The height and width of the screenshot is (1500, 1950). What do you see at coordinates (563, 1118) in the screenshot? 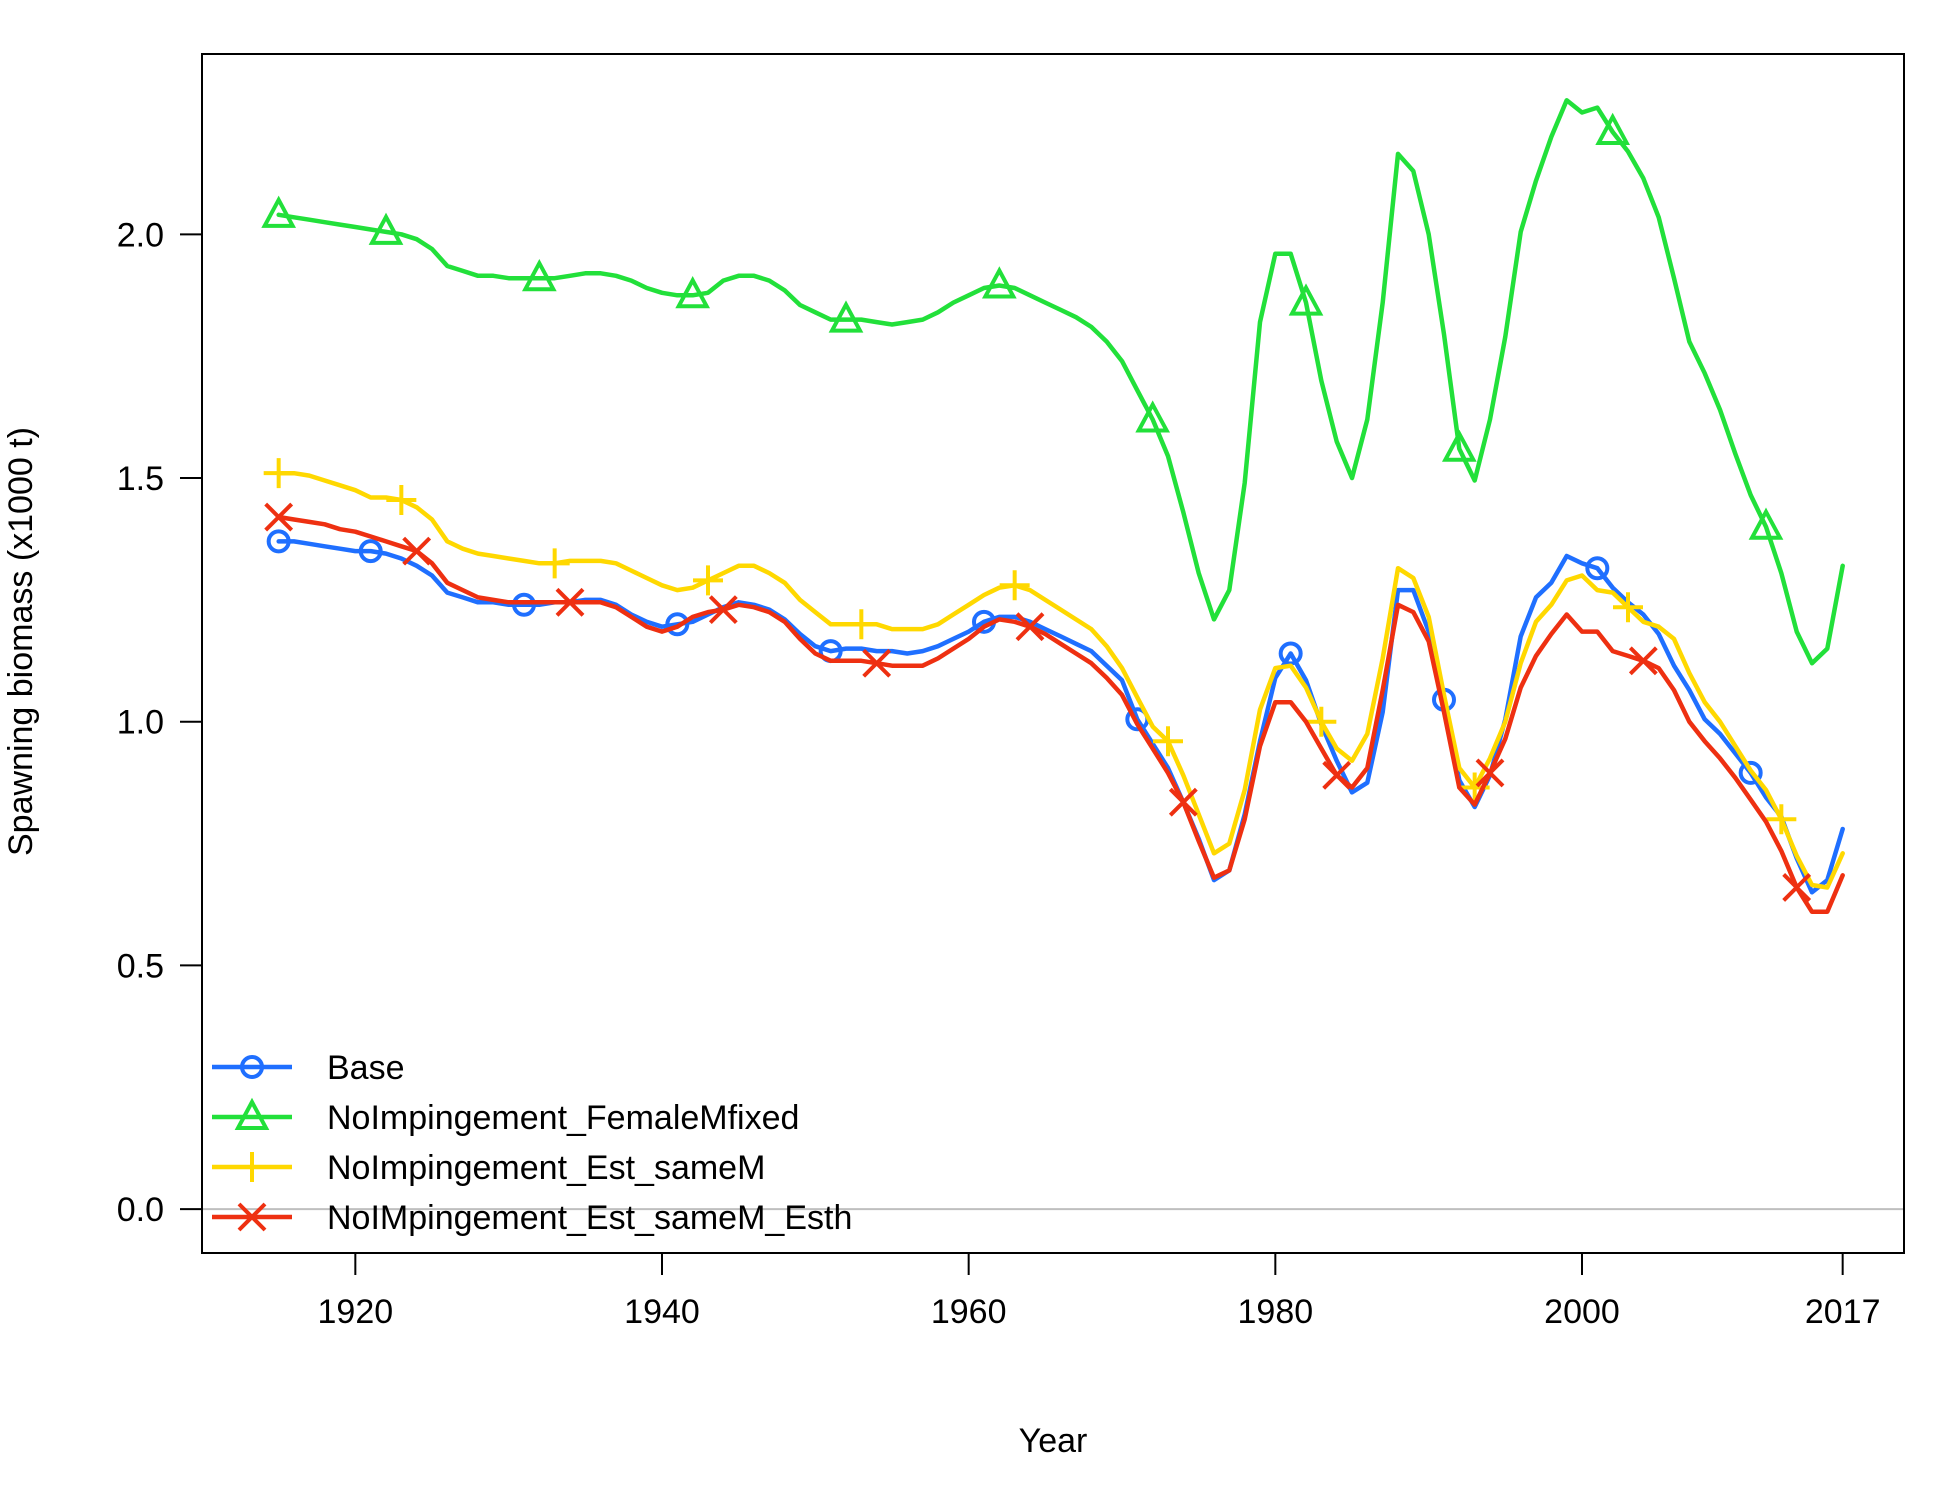
I see `legend-label: NoImpingement_FemaleMfixed` at bounding box center [563, 1118].